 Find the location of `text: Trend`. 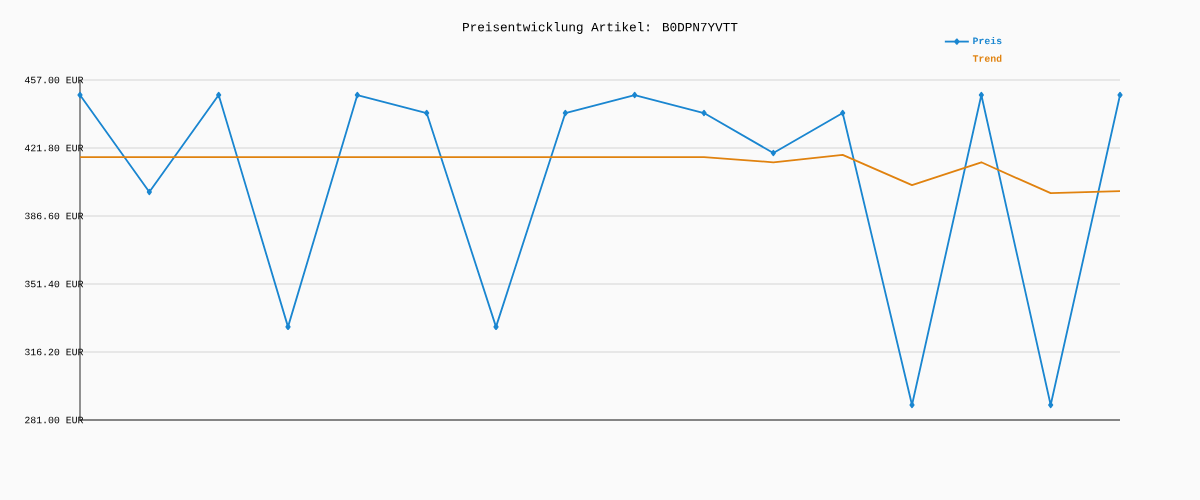

text: Trend is located at coordinates (987, 58).